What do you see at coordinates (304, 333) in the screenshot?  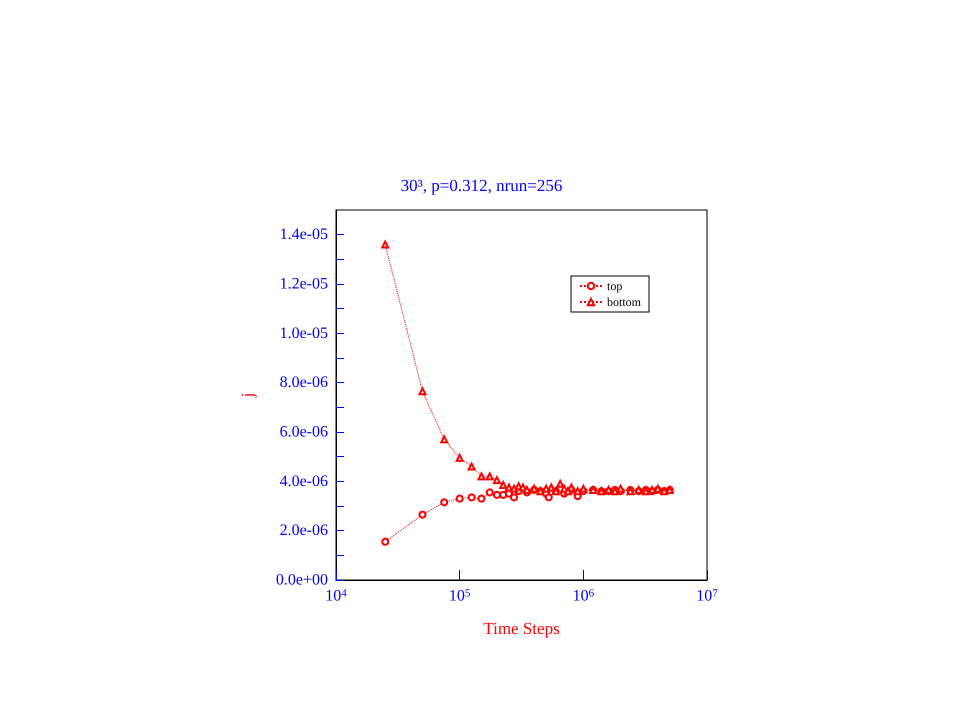 I see `y-tick-label: 1.0e-05` at bounding box center [304, 333].